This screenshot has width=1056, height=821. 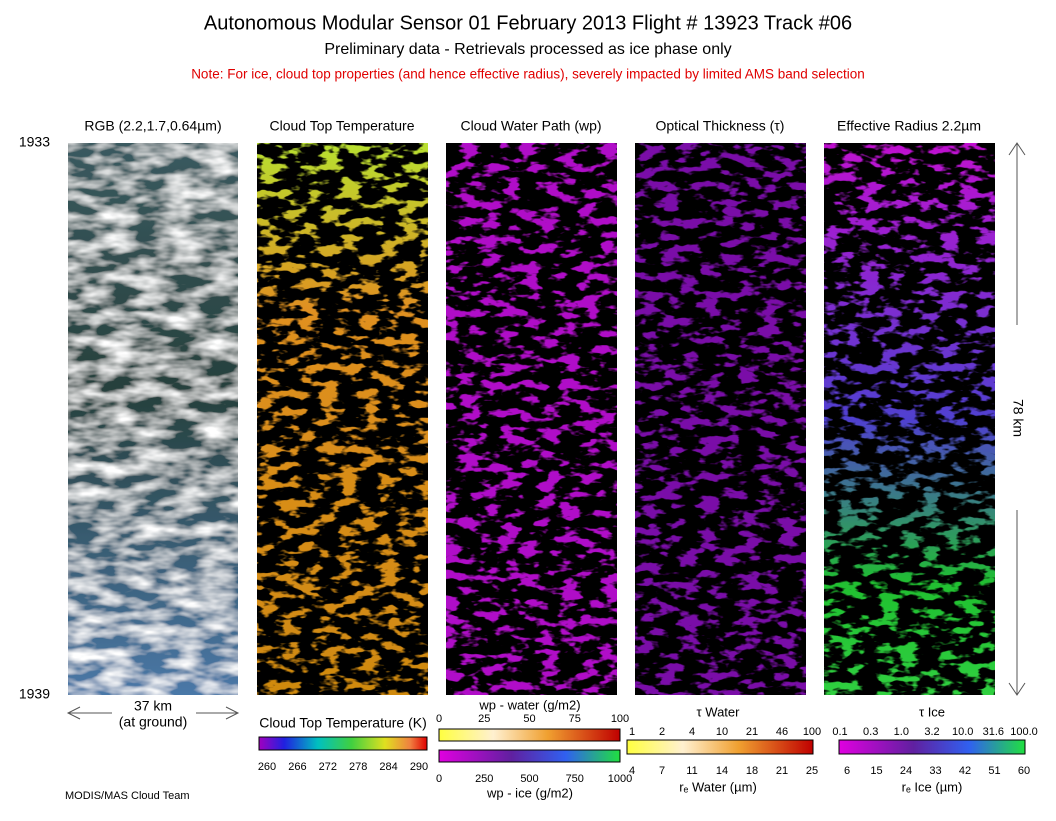 What do you see at coordinates (267, 767) in the screenshot?
I see `colorbar-tick: 260` at bounding box center [267, 767].